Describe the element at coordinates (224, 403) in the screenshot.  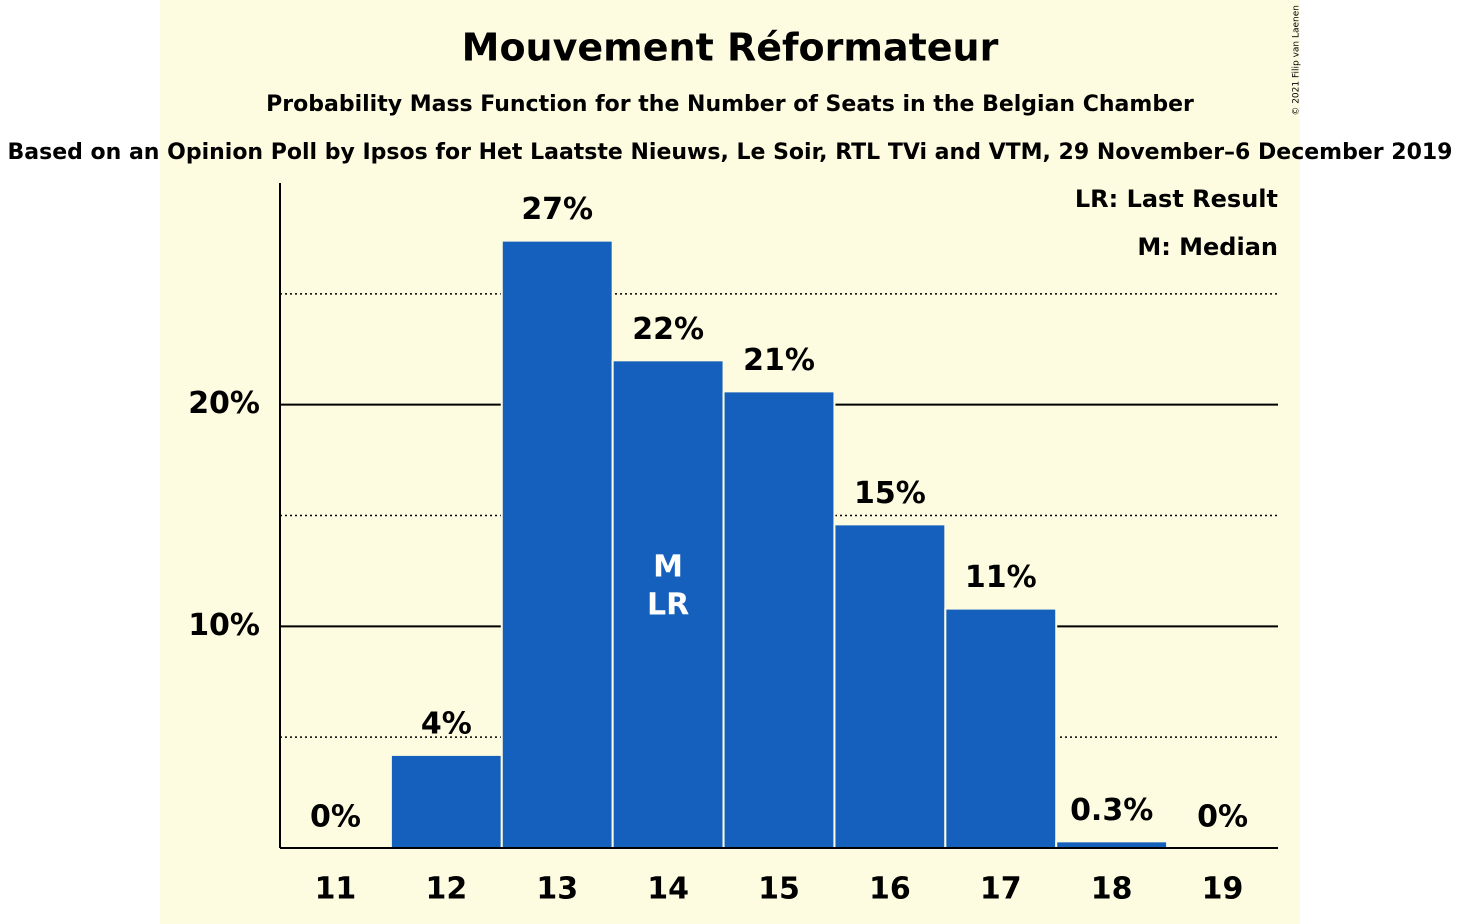
I see `y-tick-label: 20%` at that location.